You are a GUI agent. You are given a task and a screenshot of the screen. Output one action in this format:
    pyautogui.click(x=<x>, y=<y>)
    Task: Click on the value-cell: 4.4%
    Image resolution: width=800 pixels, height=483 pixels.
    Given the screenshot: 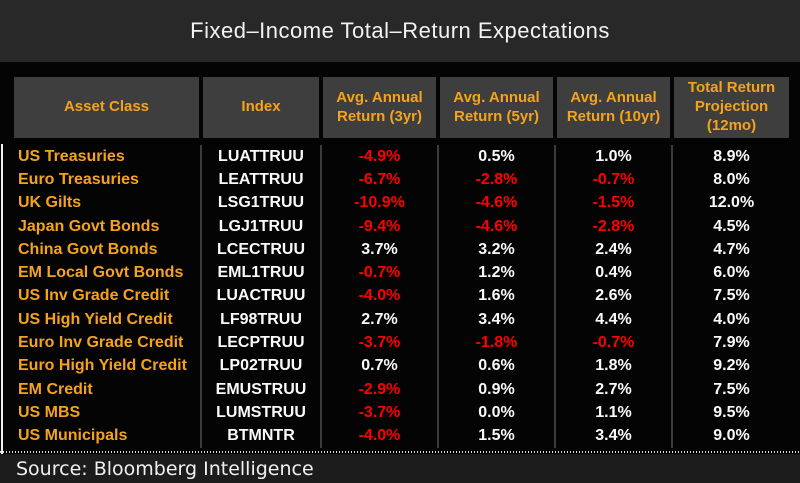 What is the action you would take?
    pyautogui.click(x=613, y=319)
    